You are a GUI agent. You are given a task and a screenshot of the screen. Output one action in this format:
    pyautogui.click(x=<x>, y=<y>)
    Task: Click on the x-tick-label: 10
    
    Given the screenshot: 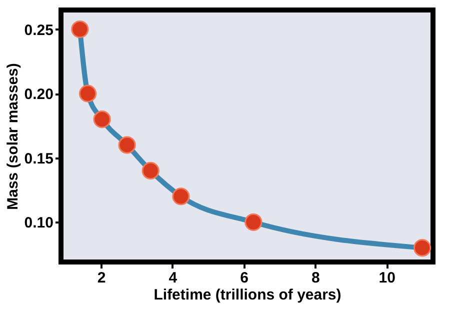 What is the action you would take?
    pyautogui.click(x=387, y=278)
    